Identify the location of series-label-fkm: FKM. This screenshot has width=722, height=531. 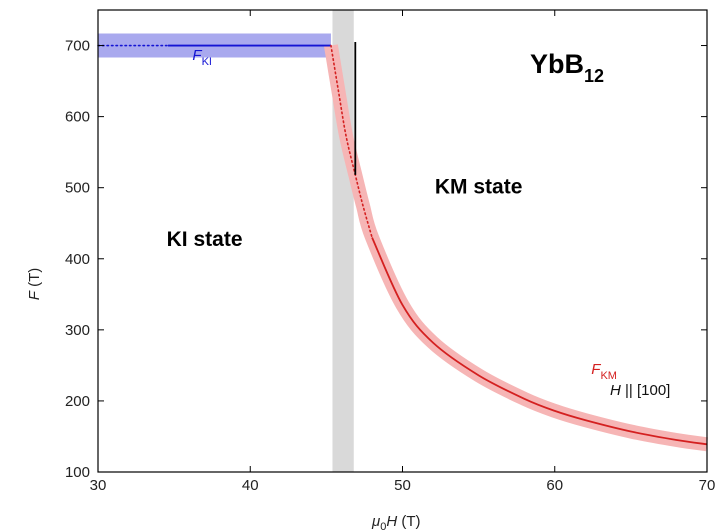
(604, 371).